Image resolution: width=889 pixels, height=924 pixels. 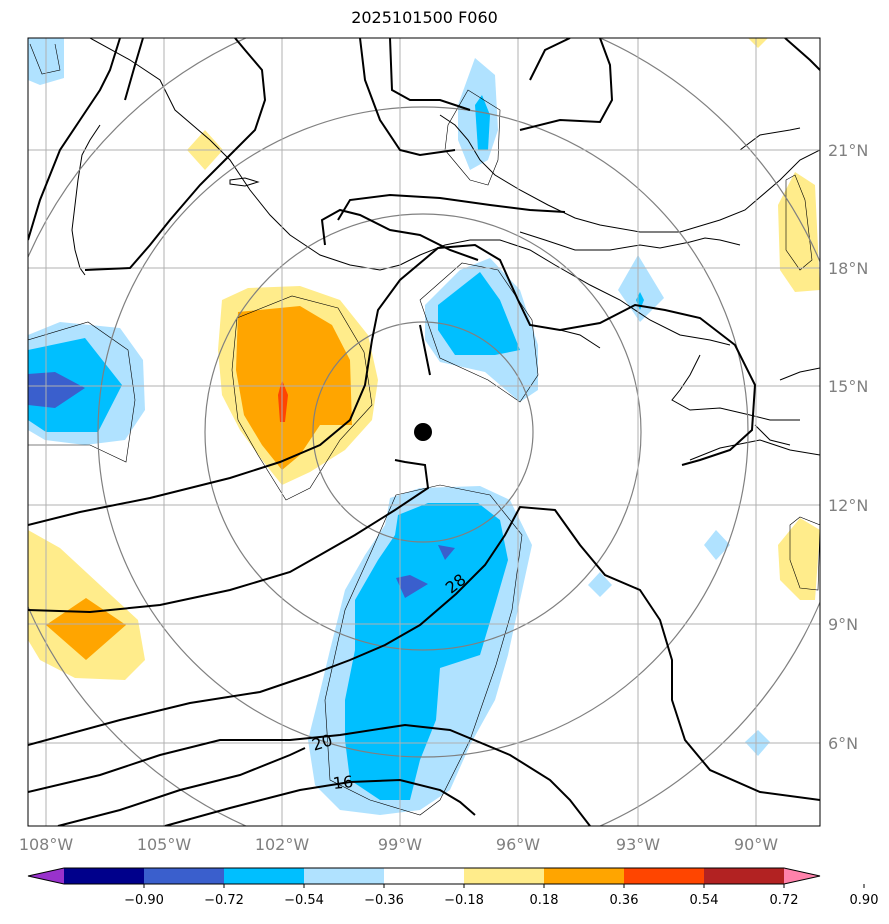 What do you see at coordinates (304, 900) in the screenshot?
I see `colorbar-tick-label: −0.54` at bounding box center [304, 900].